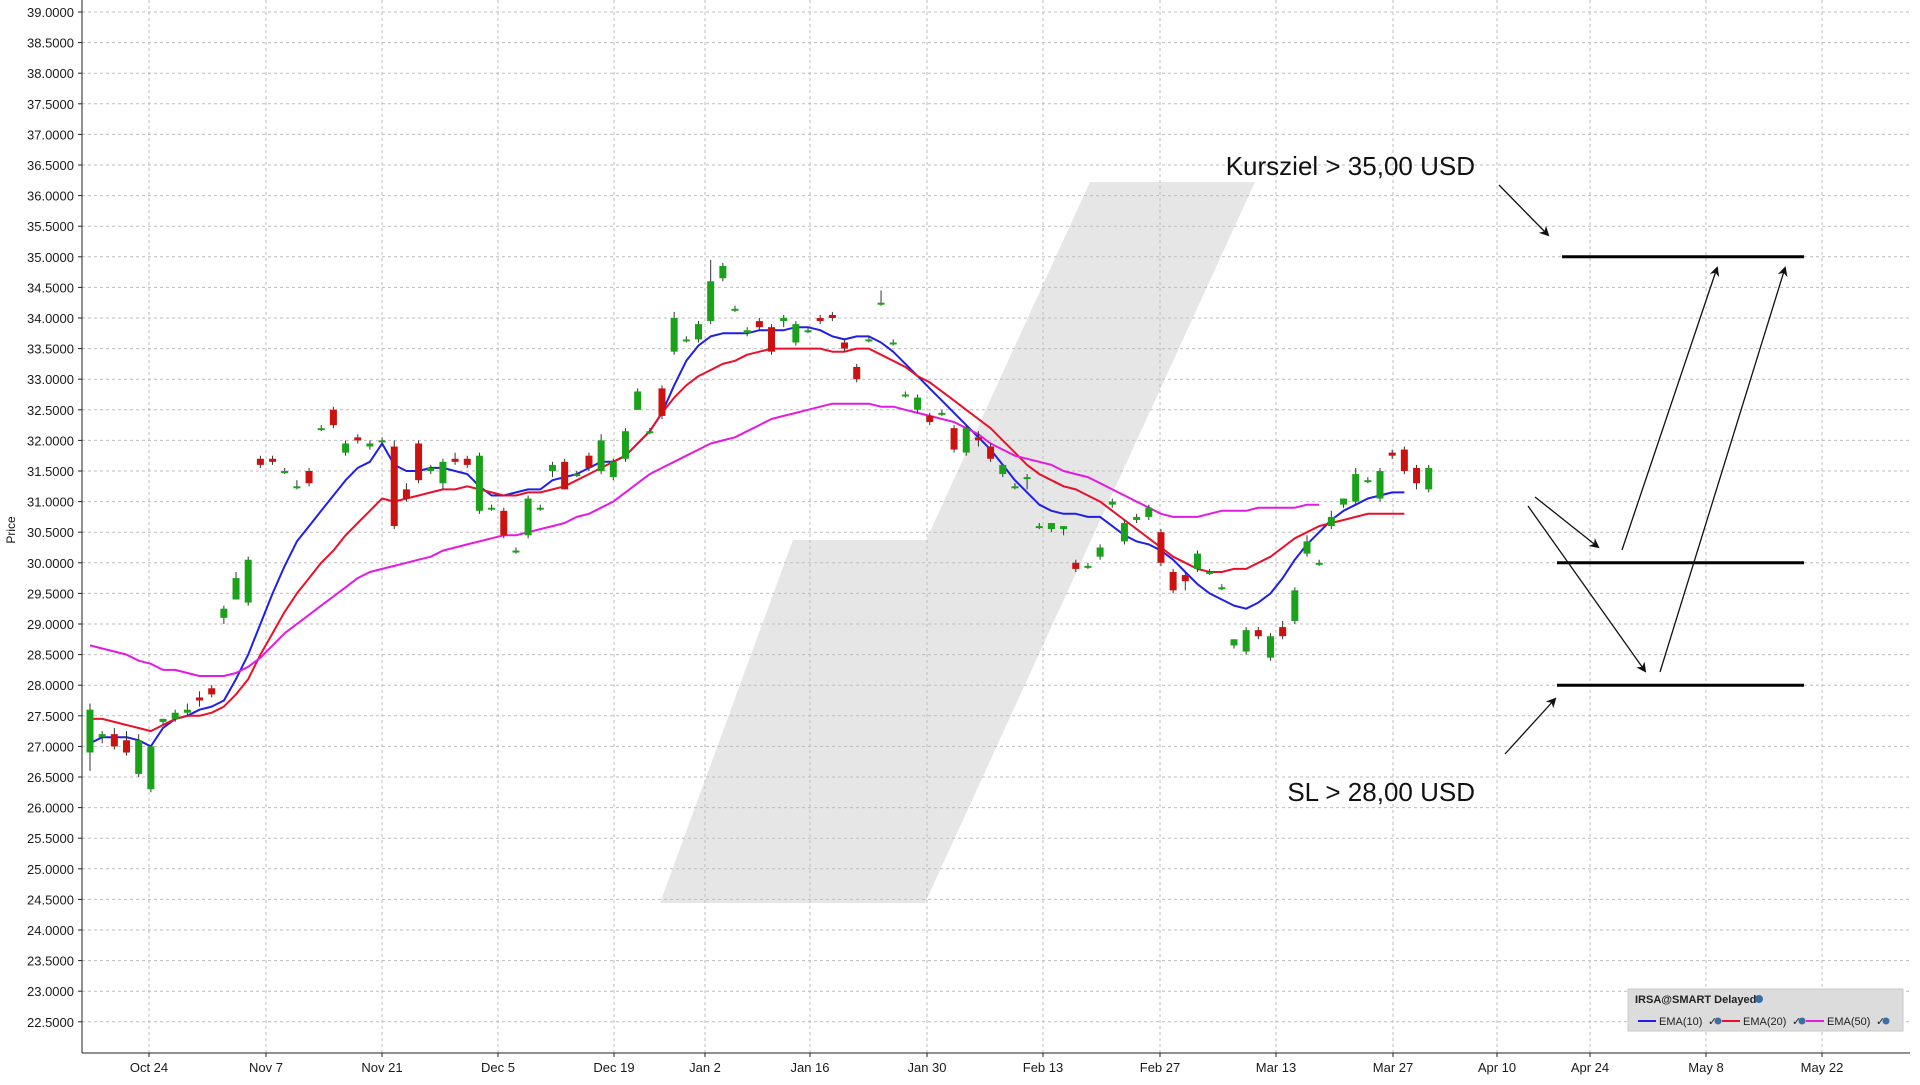  What do you see at coordinates (1759, 999) in the screenshot?
I see `globe-icon` at bounding box center [1759, 999].